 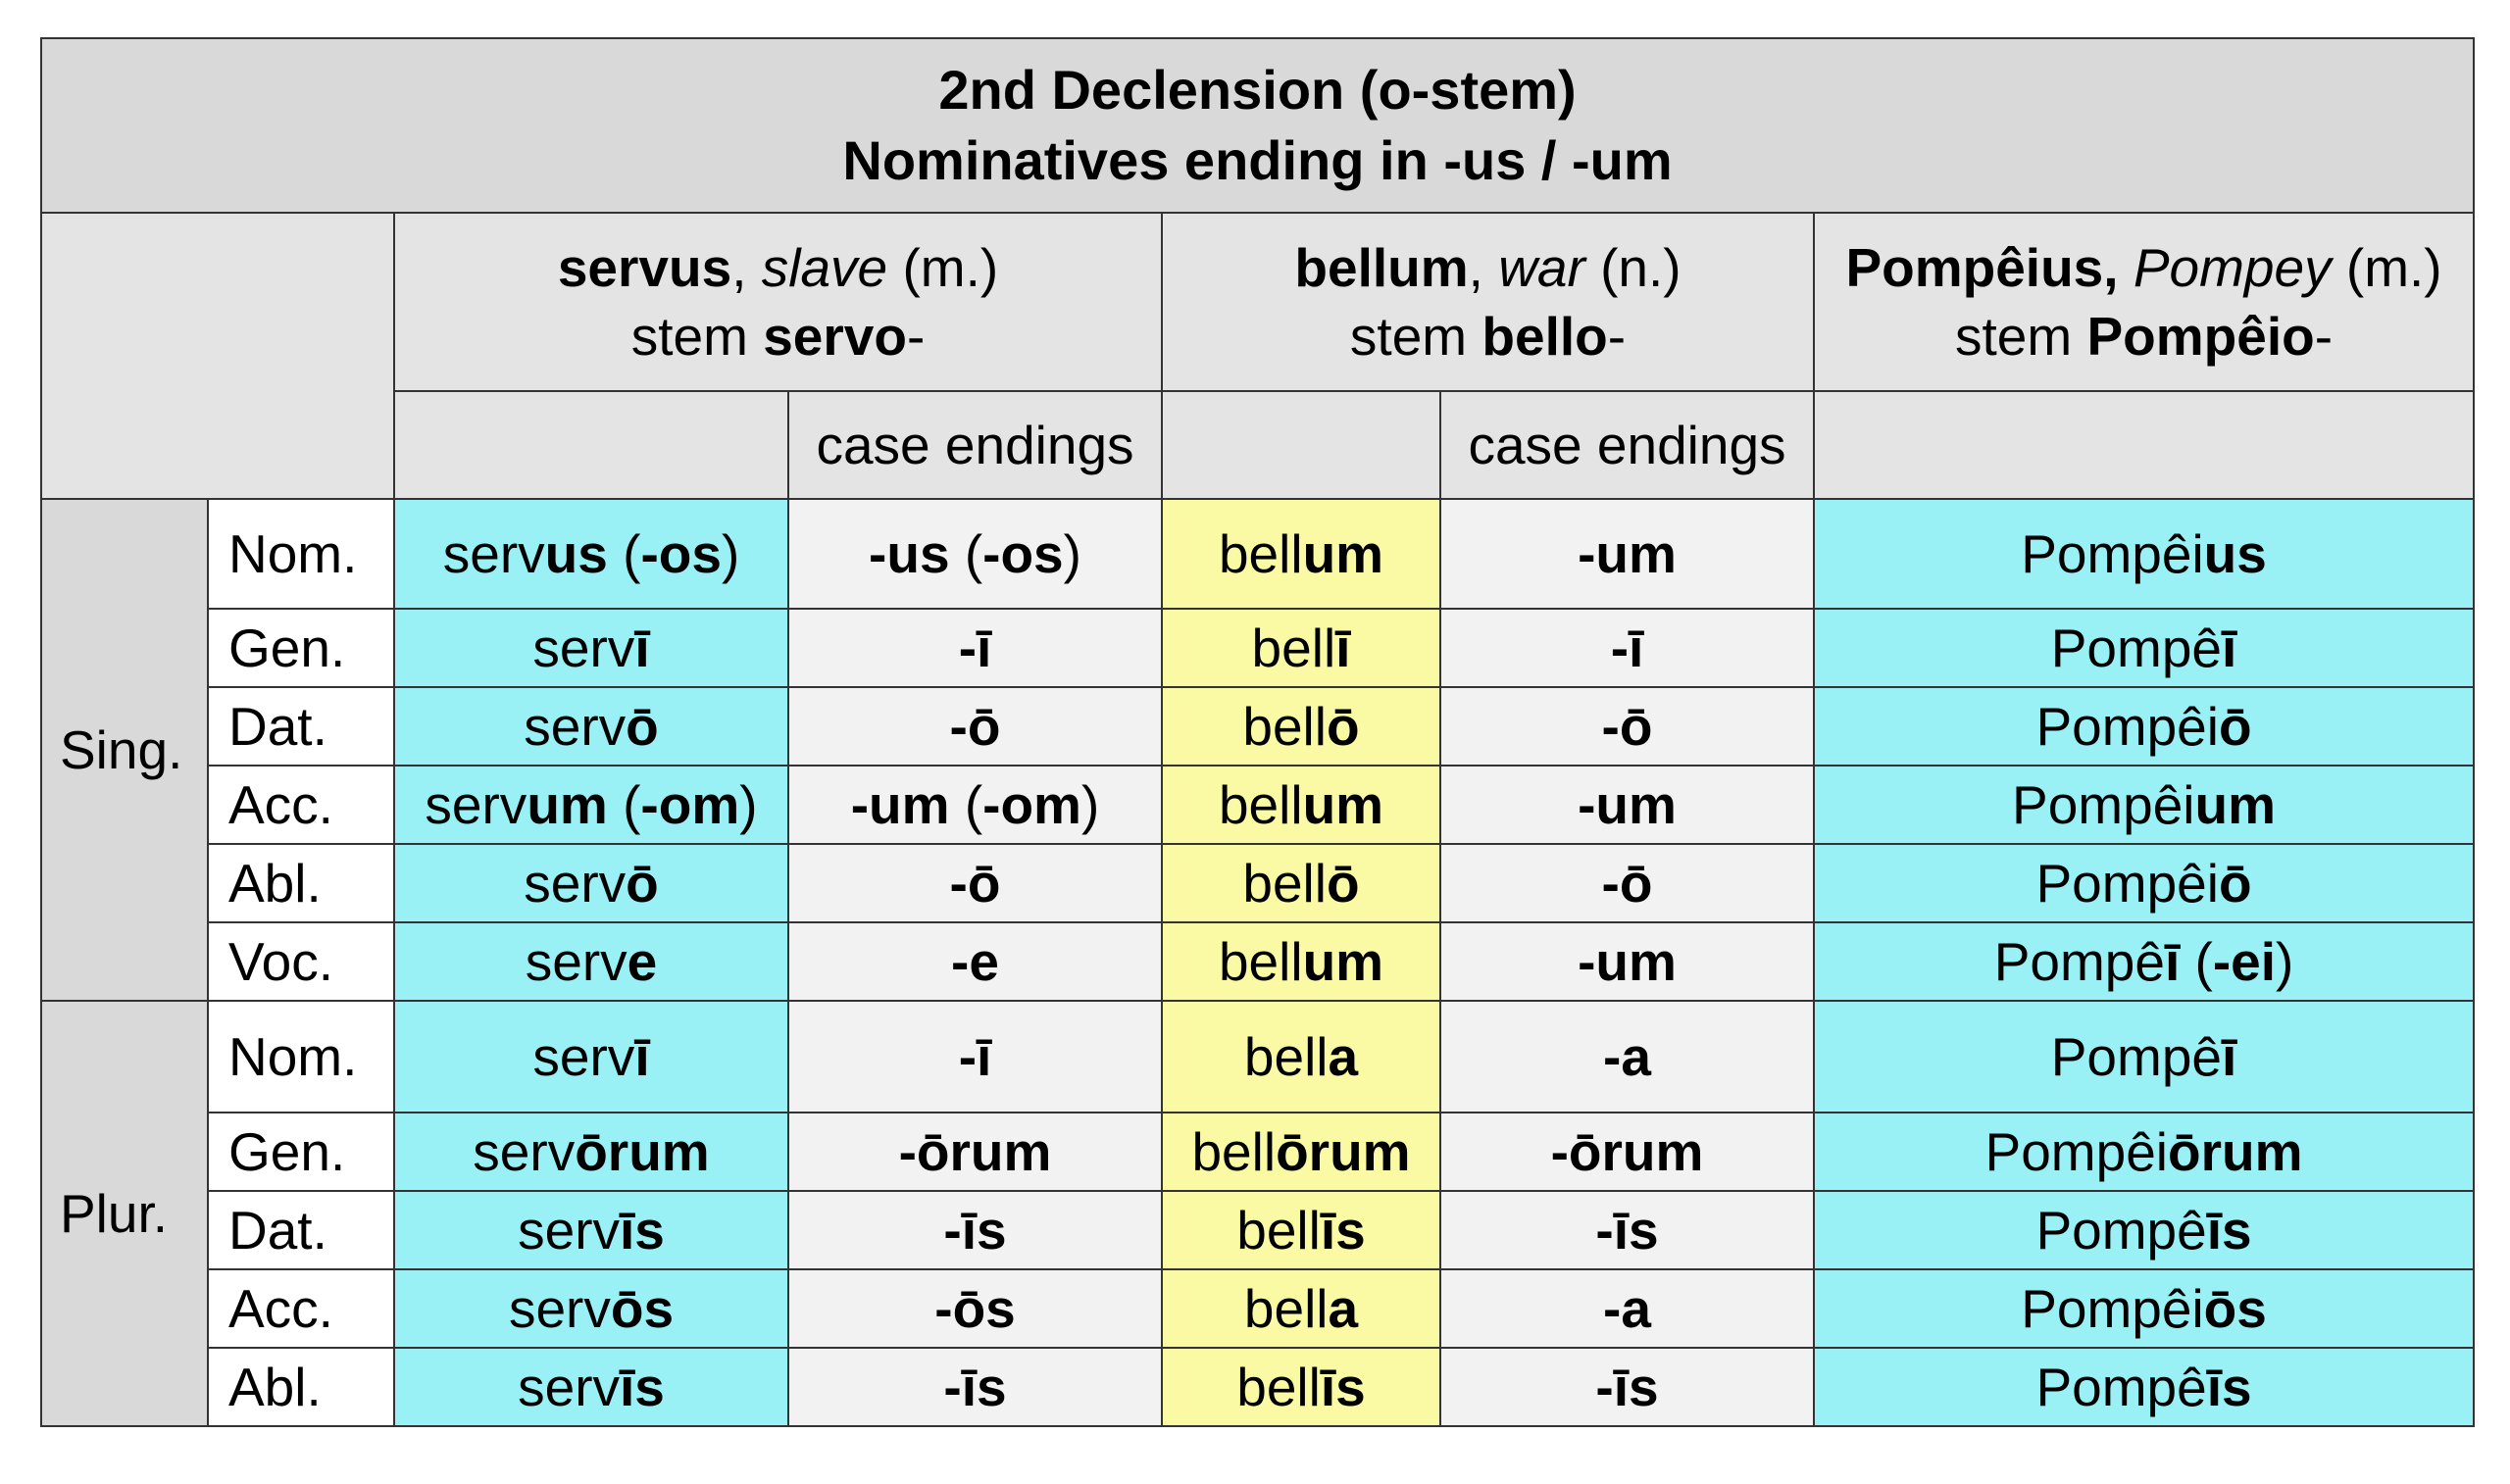 I want to click on servus-case-endings-label: case endings, so click(x=975, y=445).